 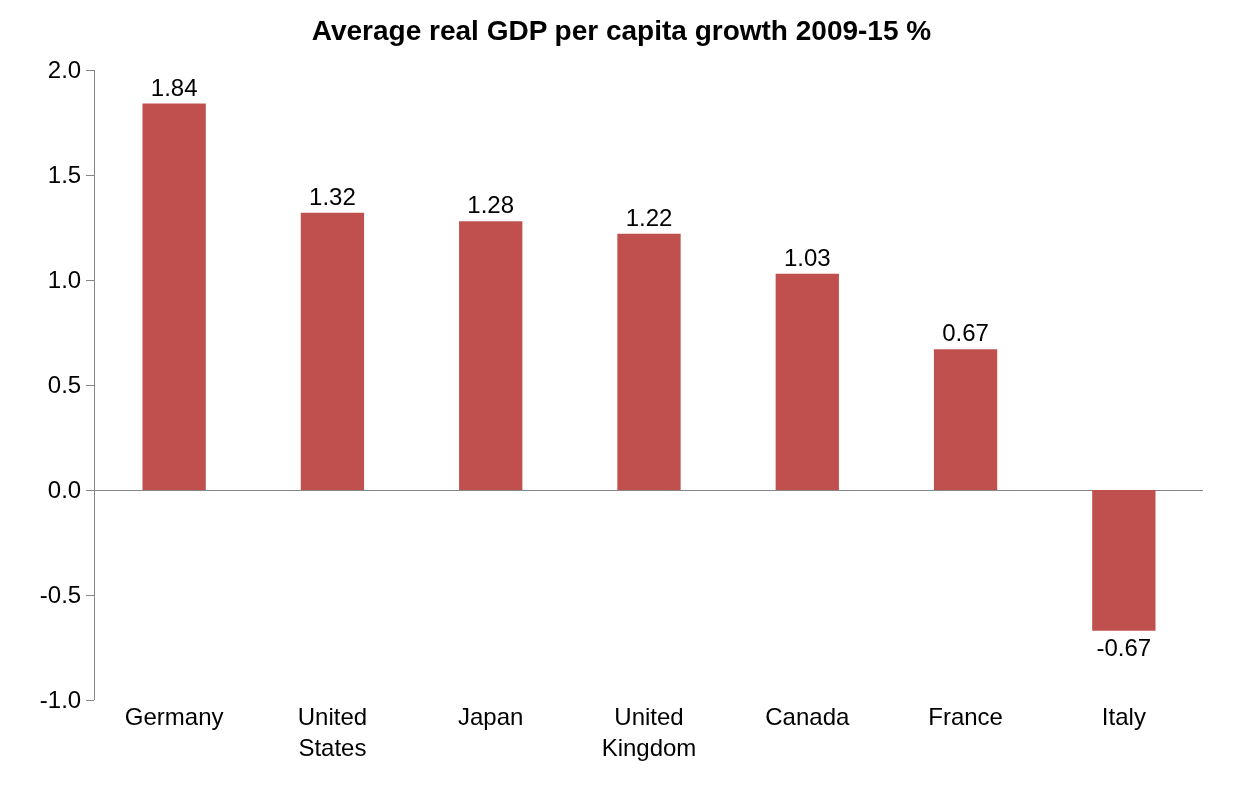 I want to click on data-label: 0.67, so click(x=965, y=333).